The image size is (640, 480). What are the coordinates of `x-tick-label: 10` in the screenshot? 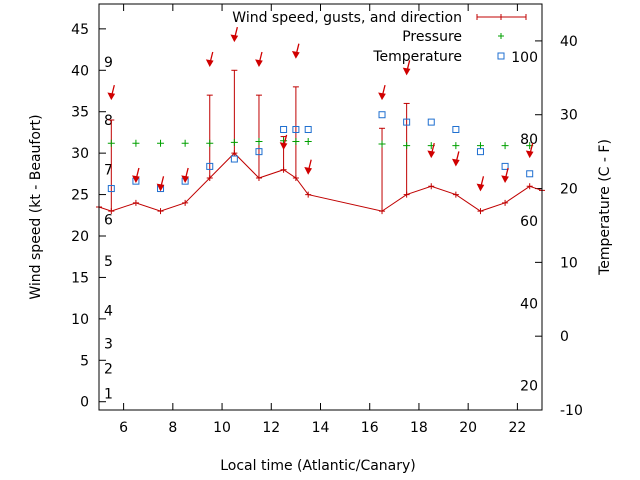 It's located at (222, 428).